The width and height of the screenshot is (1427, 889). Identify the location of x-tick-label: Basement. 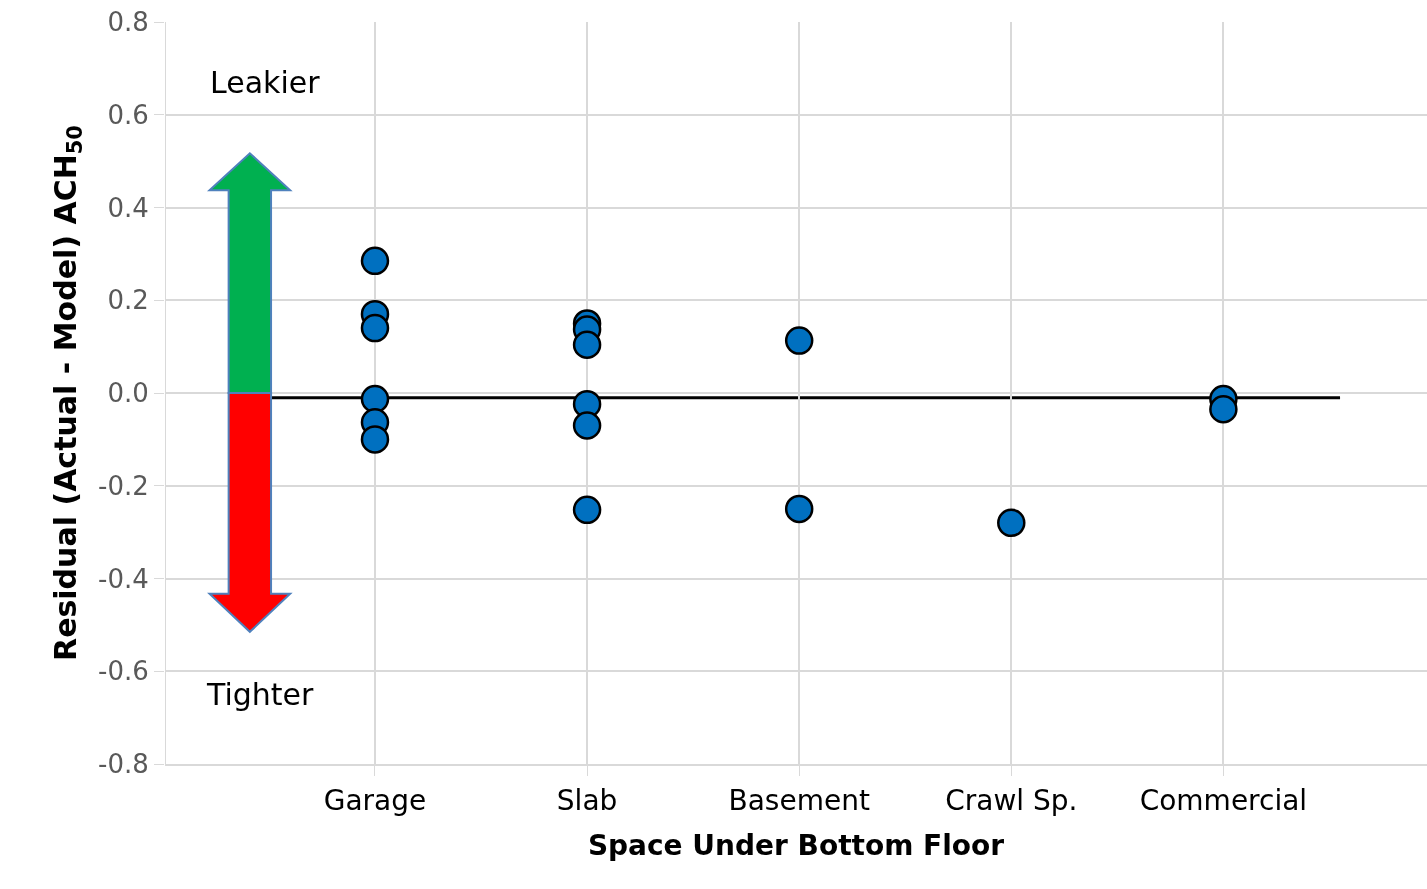
(799, 800).